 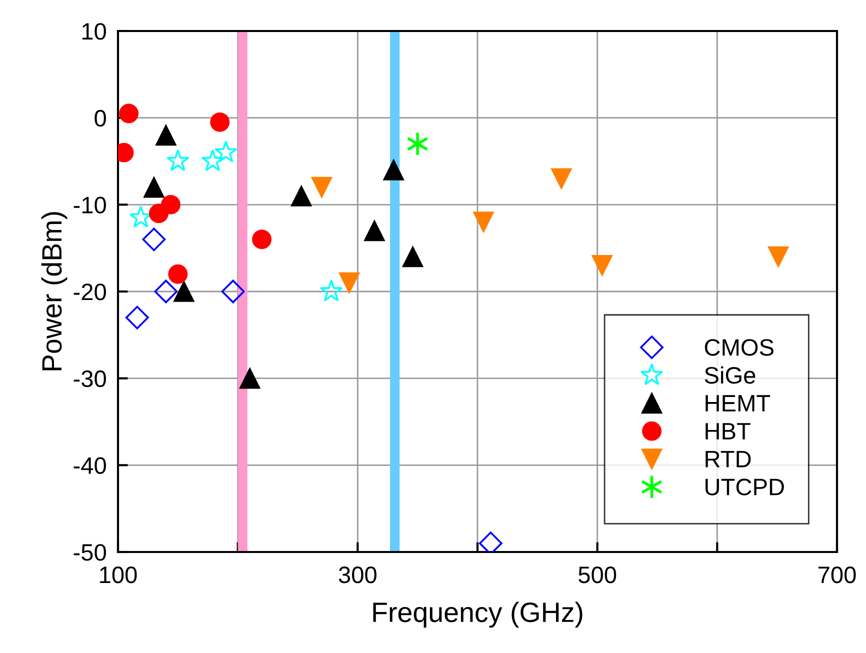 I want to click on x-tick-label: 100, so click(x=118, y=575).